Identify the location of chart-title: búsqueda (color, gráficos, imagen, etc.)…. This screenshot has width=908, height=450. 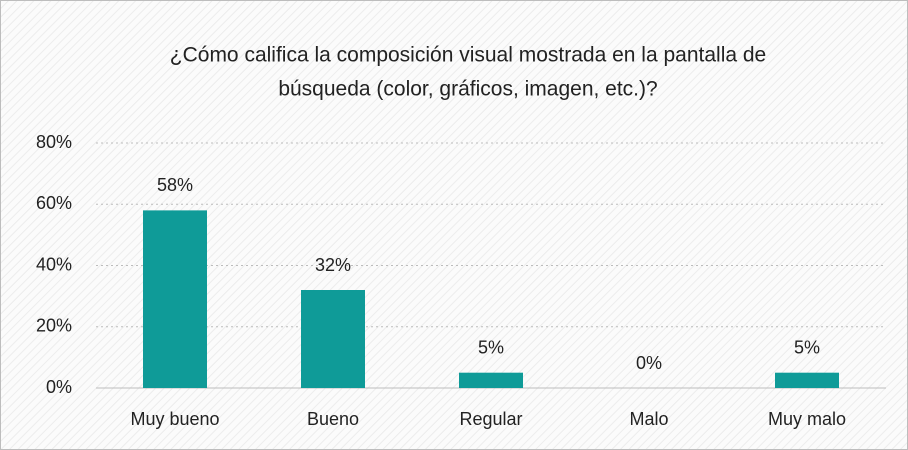
(467, 89).